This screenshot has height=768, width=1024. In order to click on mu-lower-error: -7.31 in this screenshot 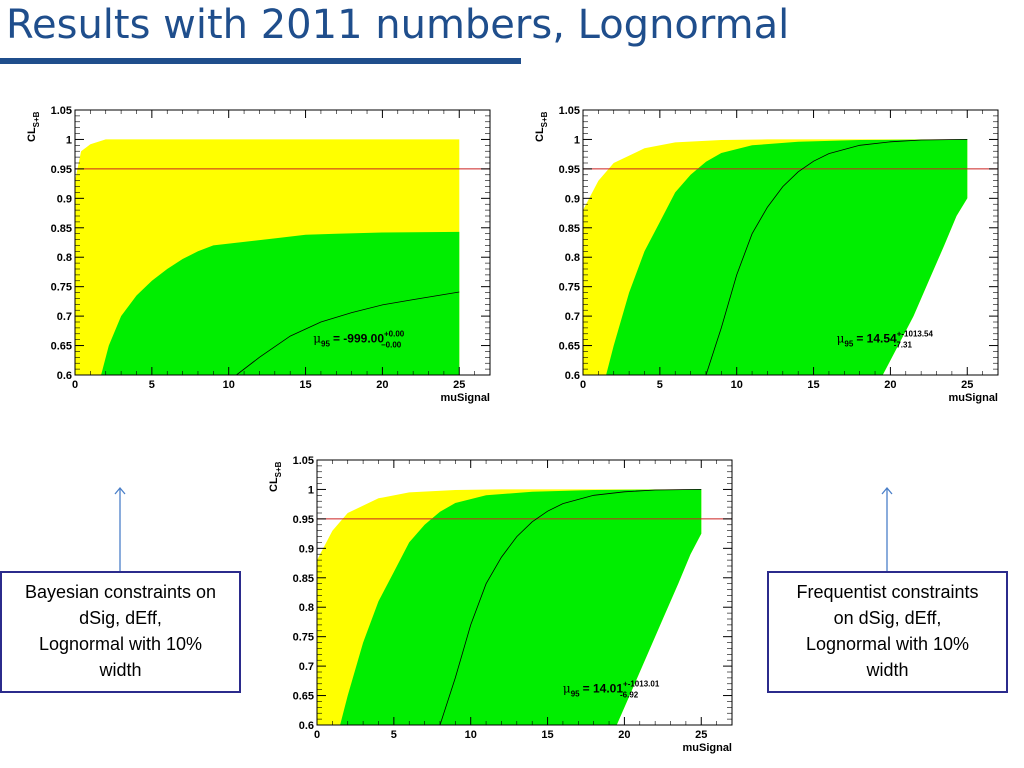, I will do `click(903, 345)`.